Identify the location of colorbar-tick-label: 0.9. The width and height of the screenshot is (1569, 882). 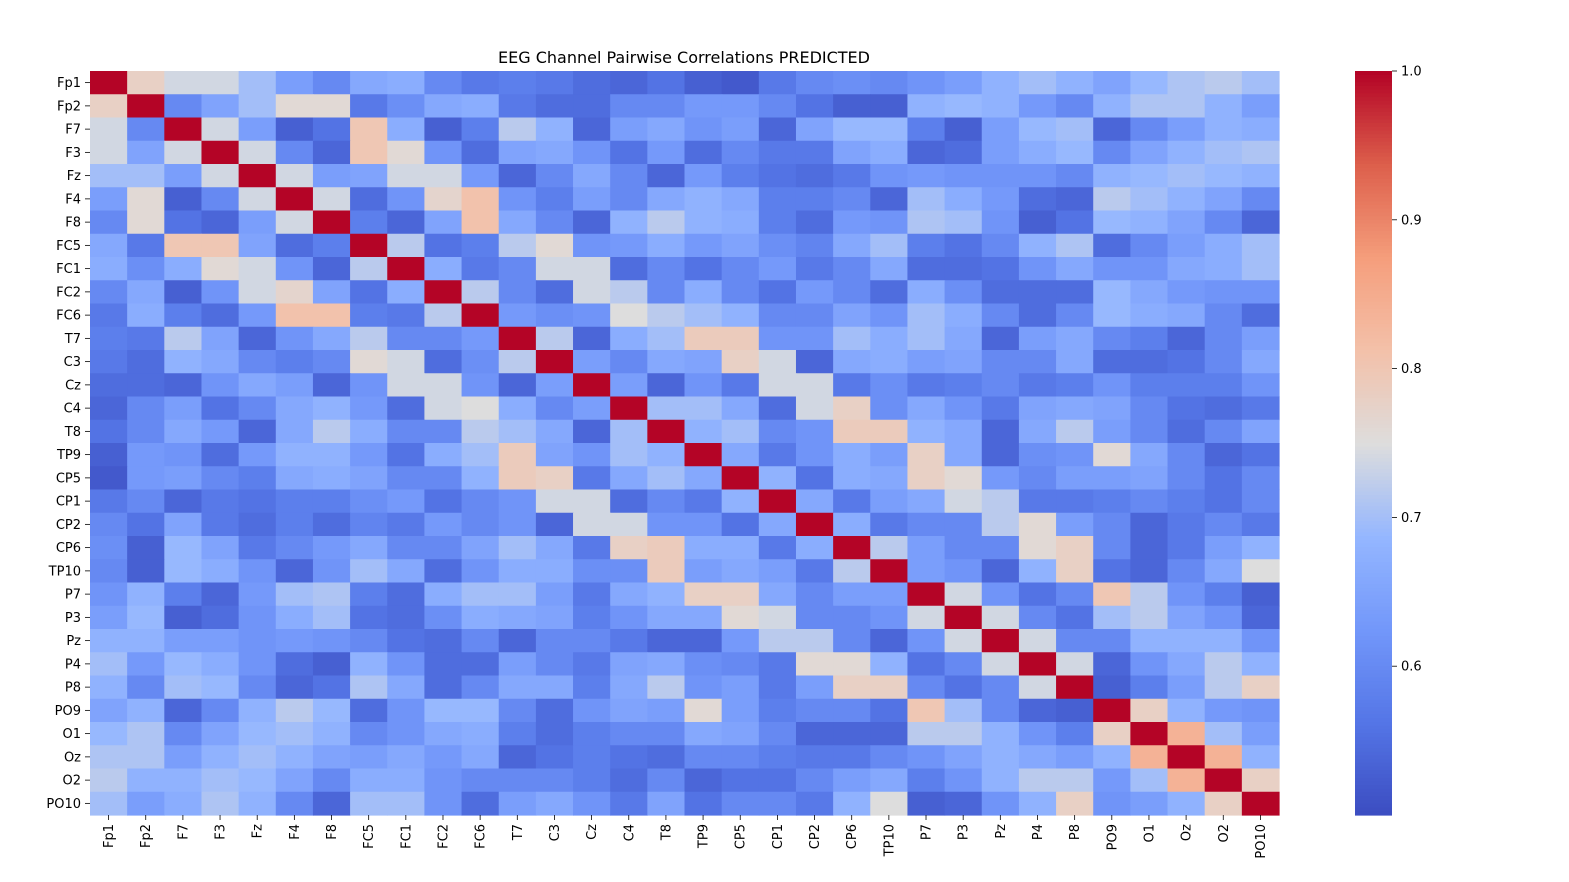
(1411, 220).